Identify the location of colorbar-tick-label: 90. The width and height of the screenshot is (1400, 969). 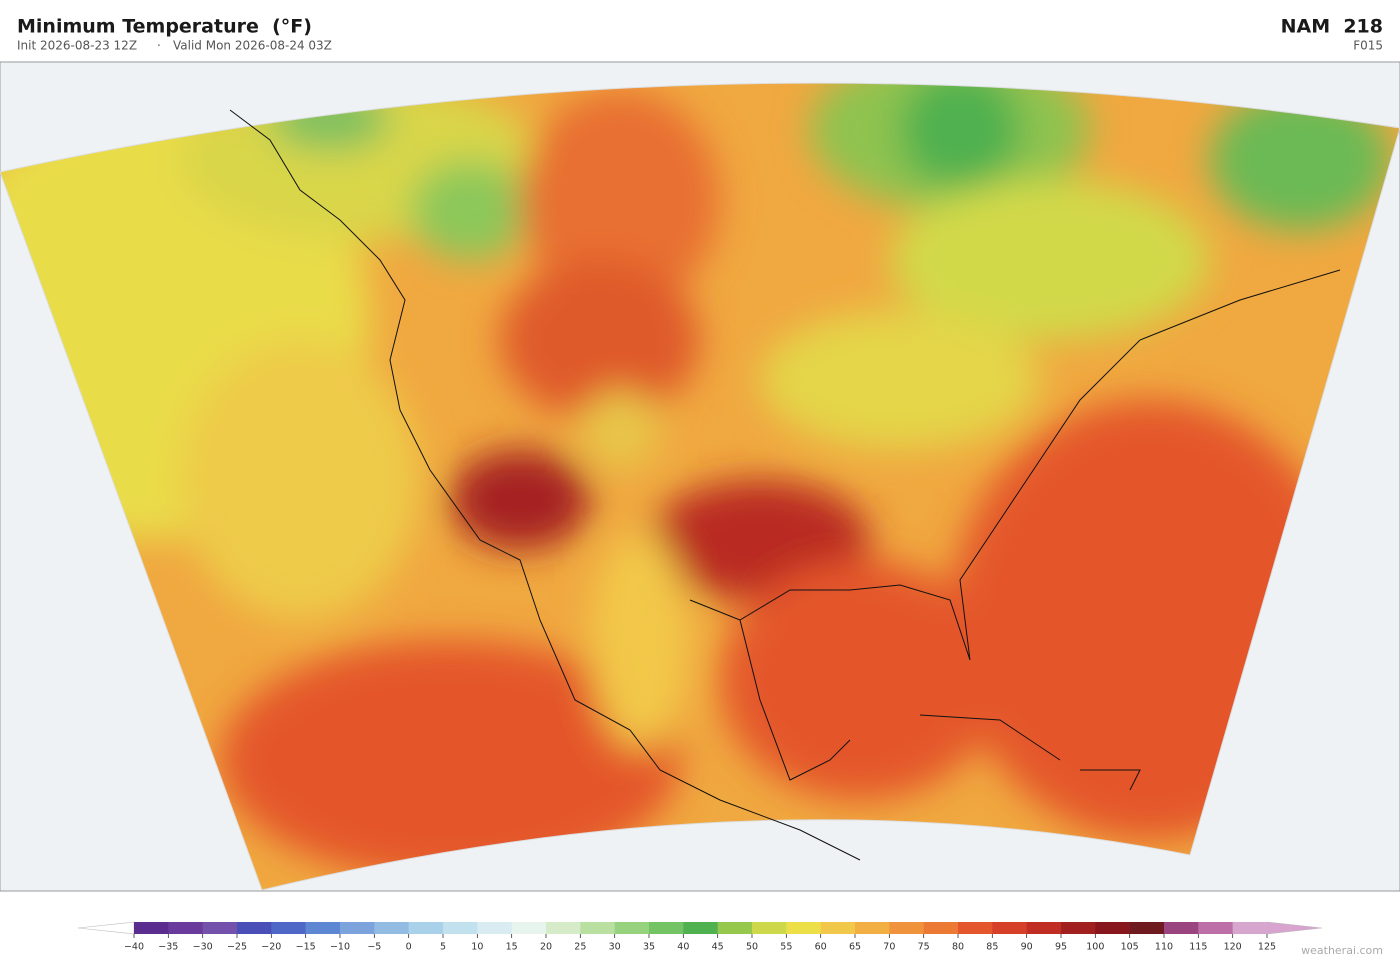
(1027, 947).